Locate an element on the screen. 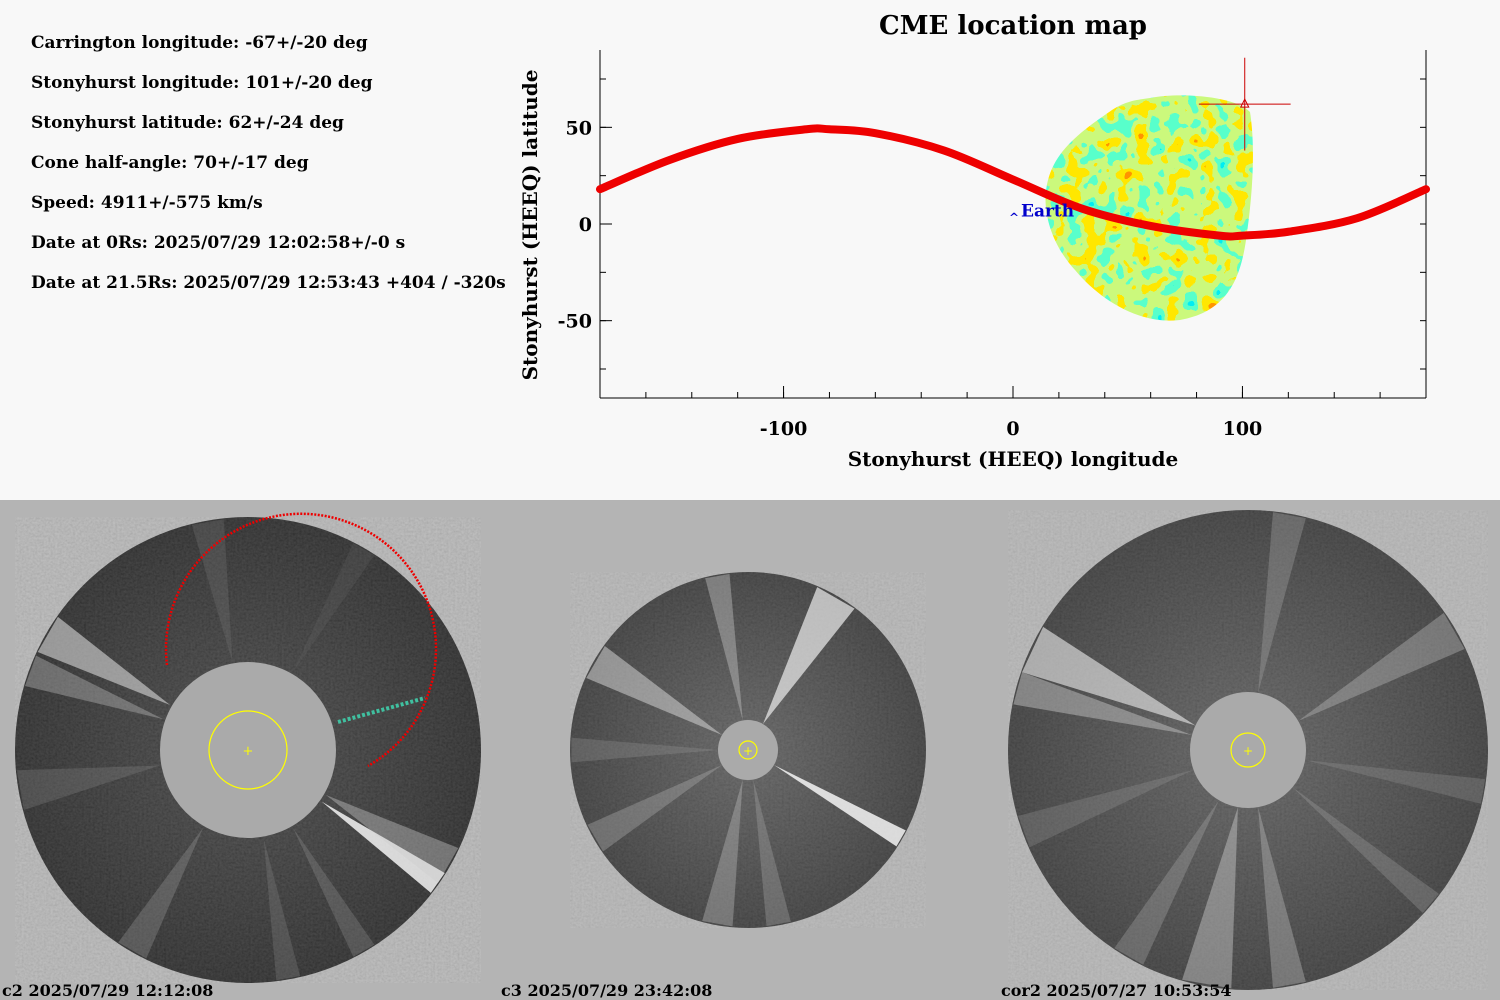 Image resolution: width=1500 pixels, height=1000 pixels. c3-sun-center-icon: + is located at coordinates (748, 751).